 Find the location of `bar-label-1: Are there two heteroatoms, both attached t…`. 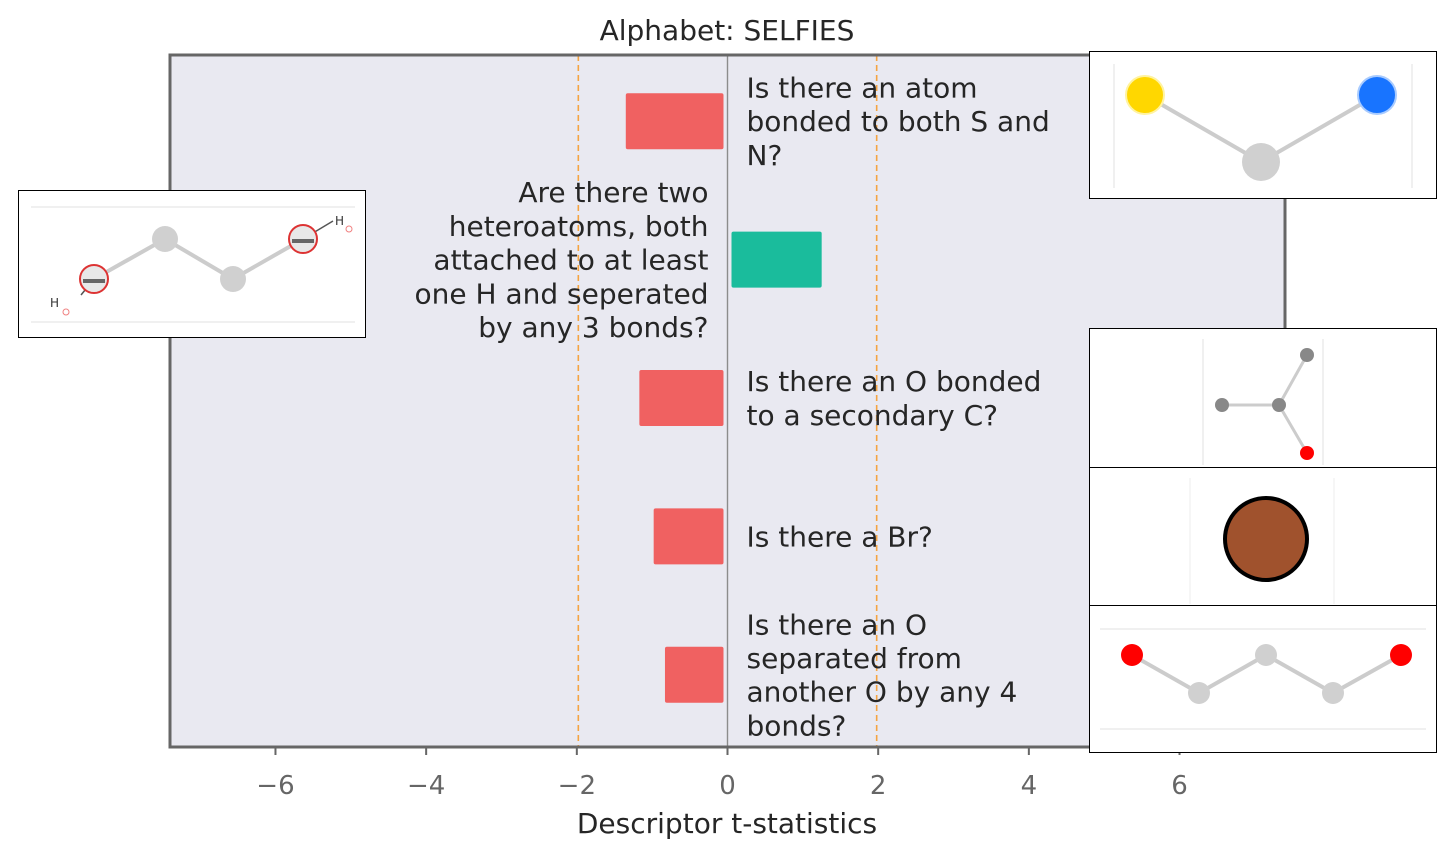

bar-label-1: Are there two heteroatoms, both attached t… is located at coordinates (562, 260).